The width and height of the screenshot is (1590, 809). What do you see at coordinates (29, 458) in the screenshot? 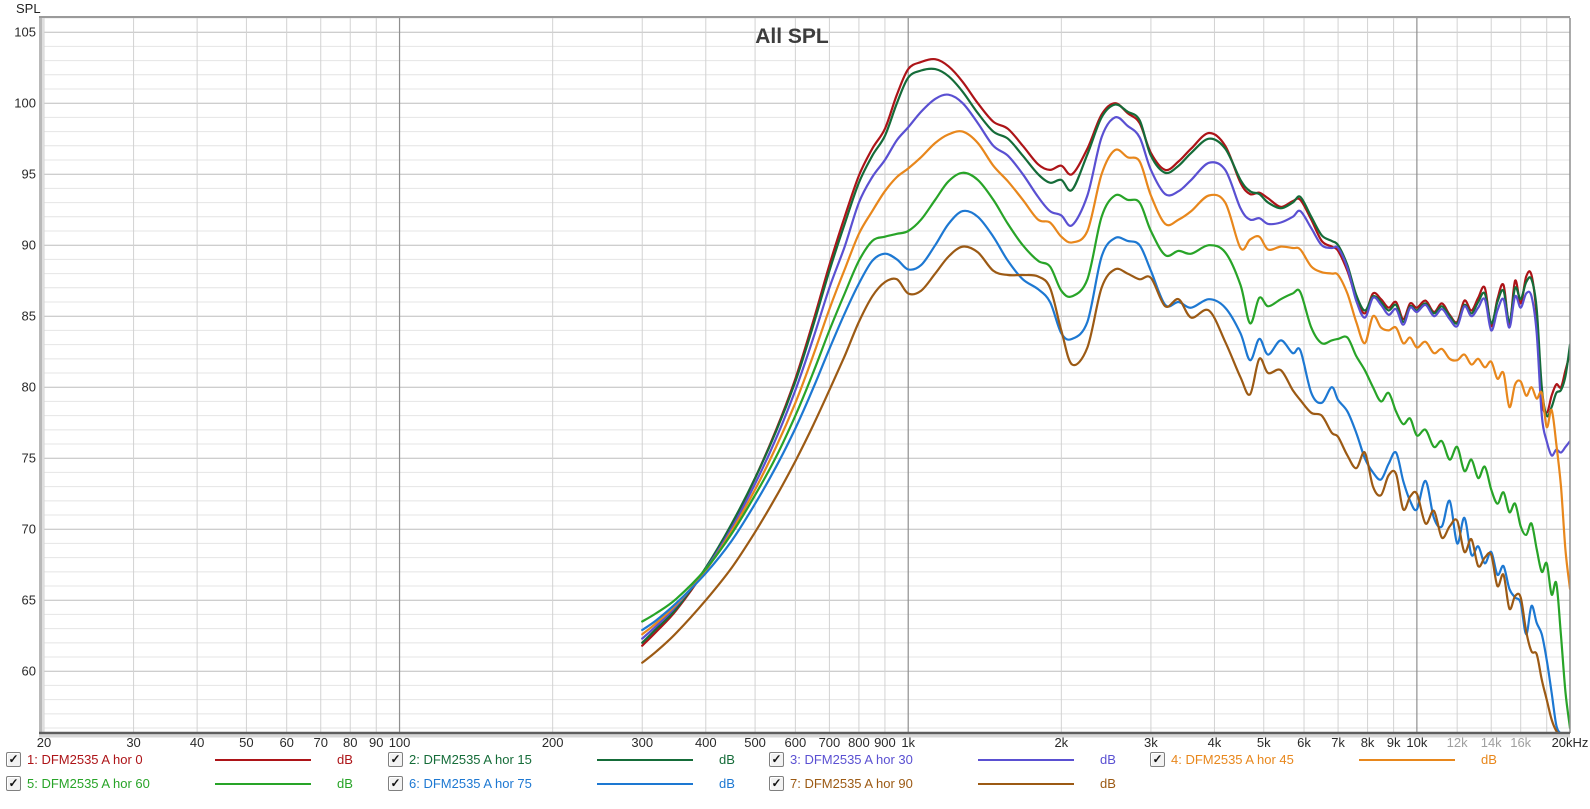
I see `y-tick-75: 75` at bounding box center [29, 458].